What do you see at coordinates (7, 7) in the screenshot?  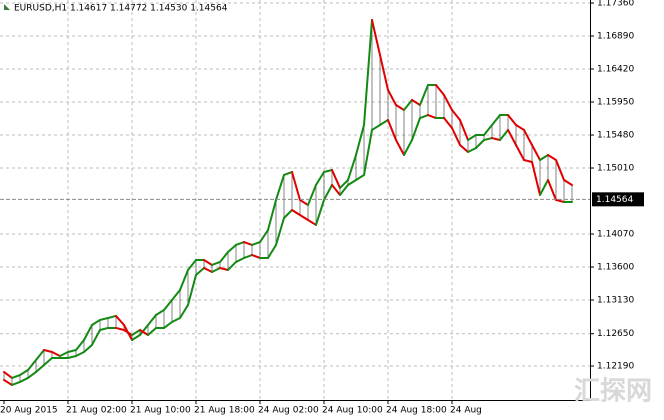 I see `chart-icon` at bounding box center [7, 7].